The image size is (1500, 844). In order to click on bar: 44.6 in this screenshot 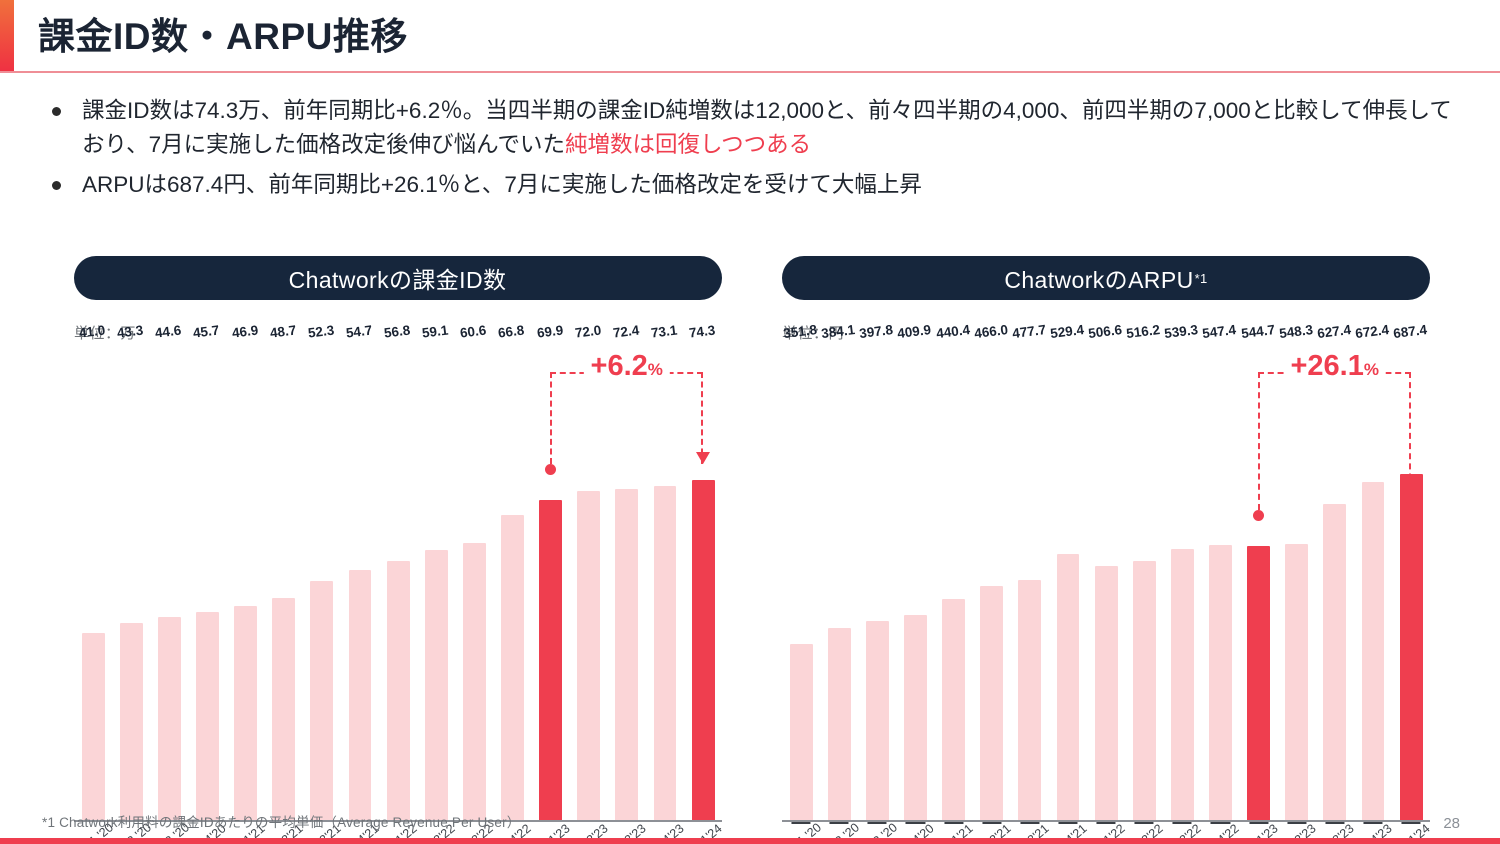, I will do `click(168, 572)`.